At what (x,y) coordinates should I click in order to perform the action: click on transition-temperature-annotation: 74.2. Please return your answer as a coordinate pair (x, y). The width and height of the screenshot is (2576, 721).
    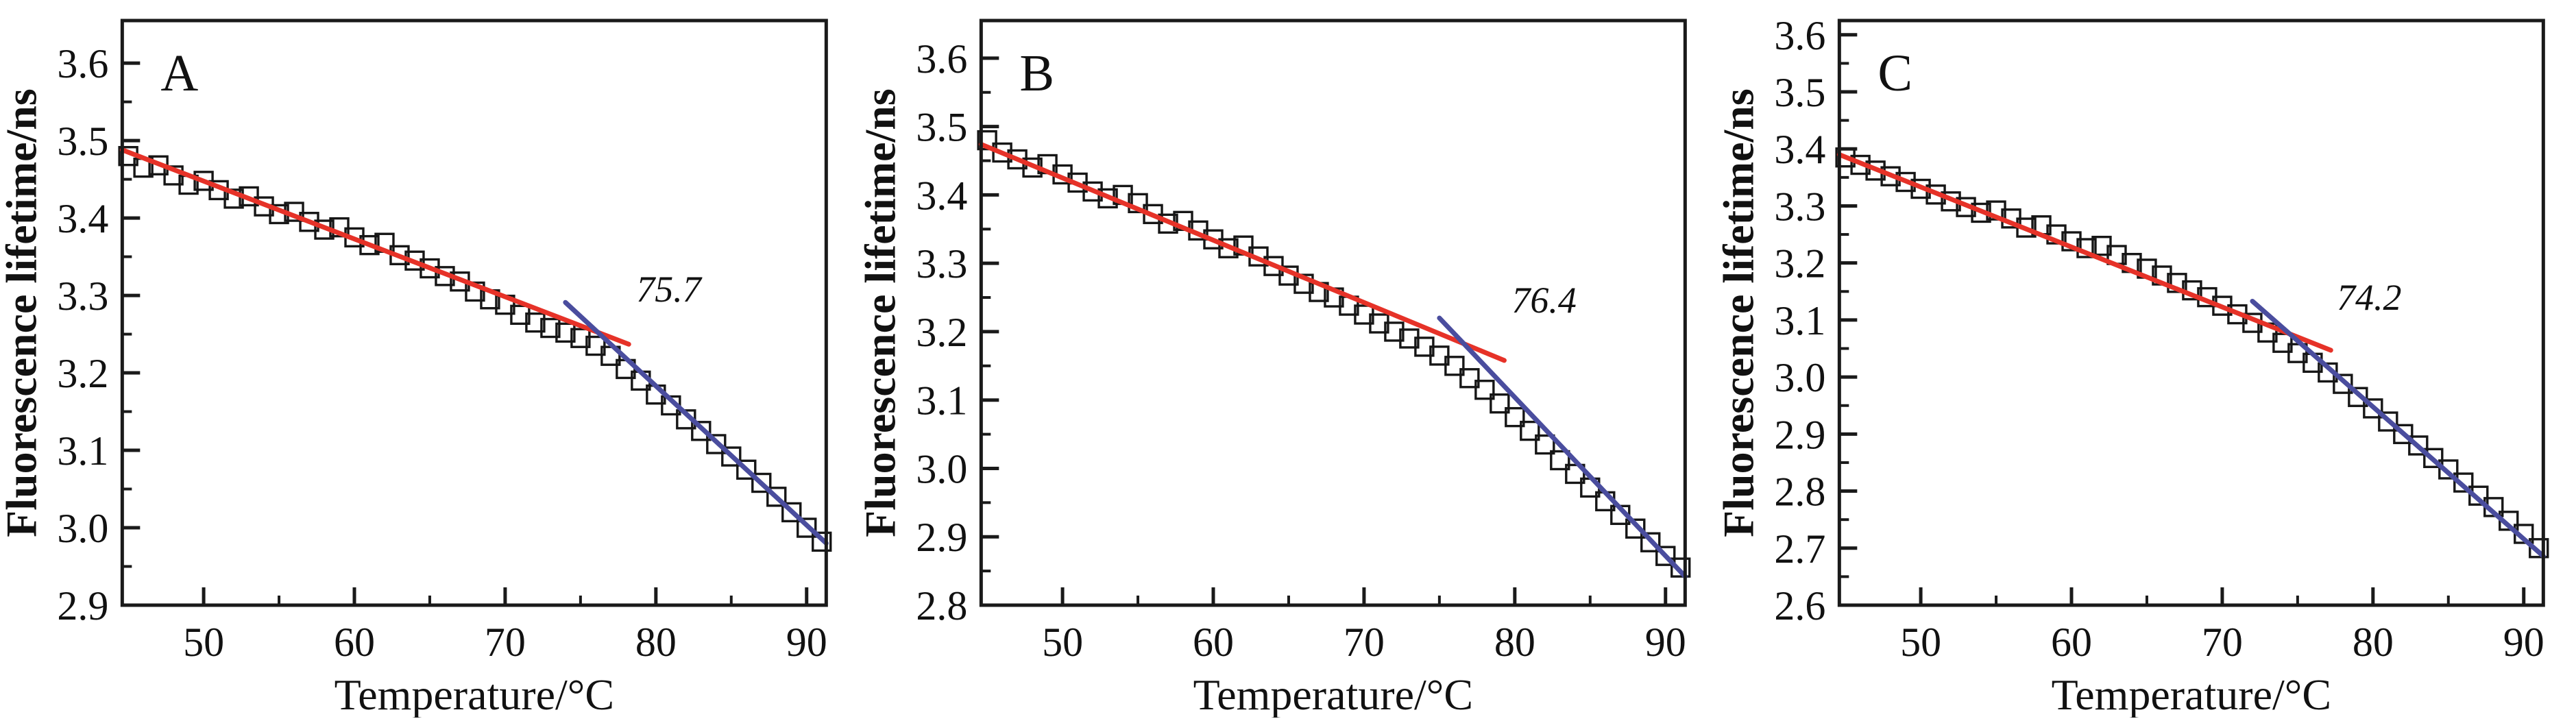
    Looking at the image, I should click on (2369, 297).